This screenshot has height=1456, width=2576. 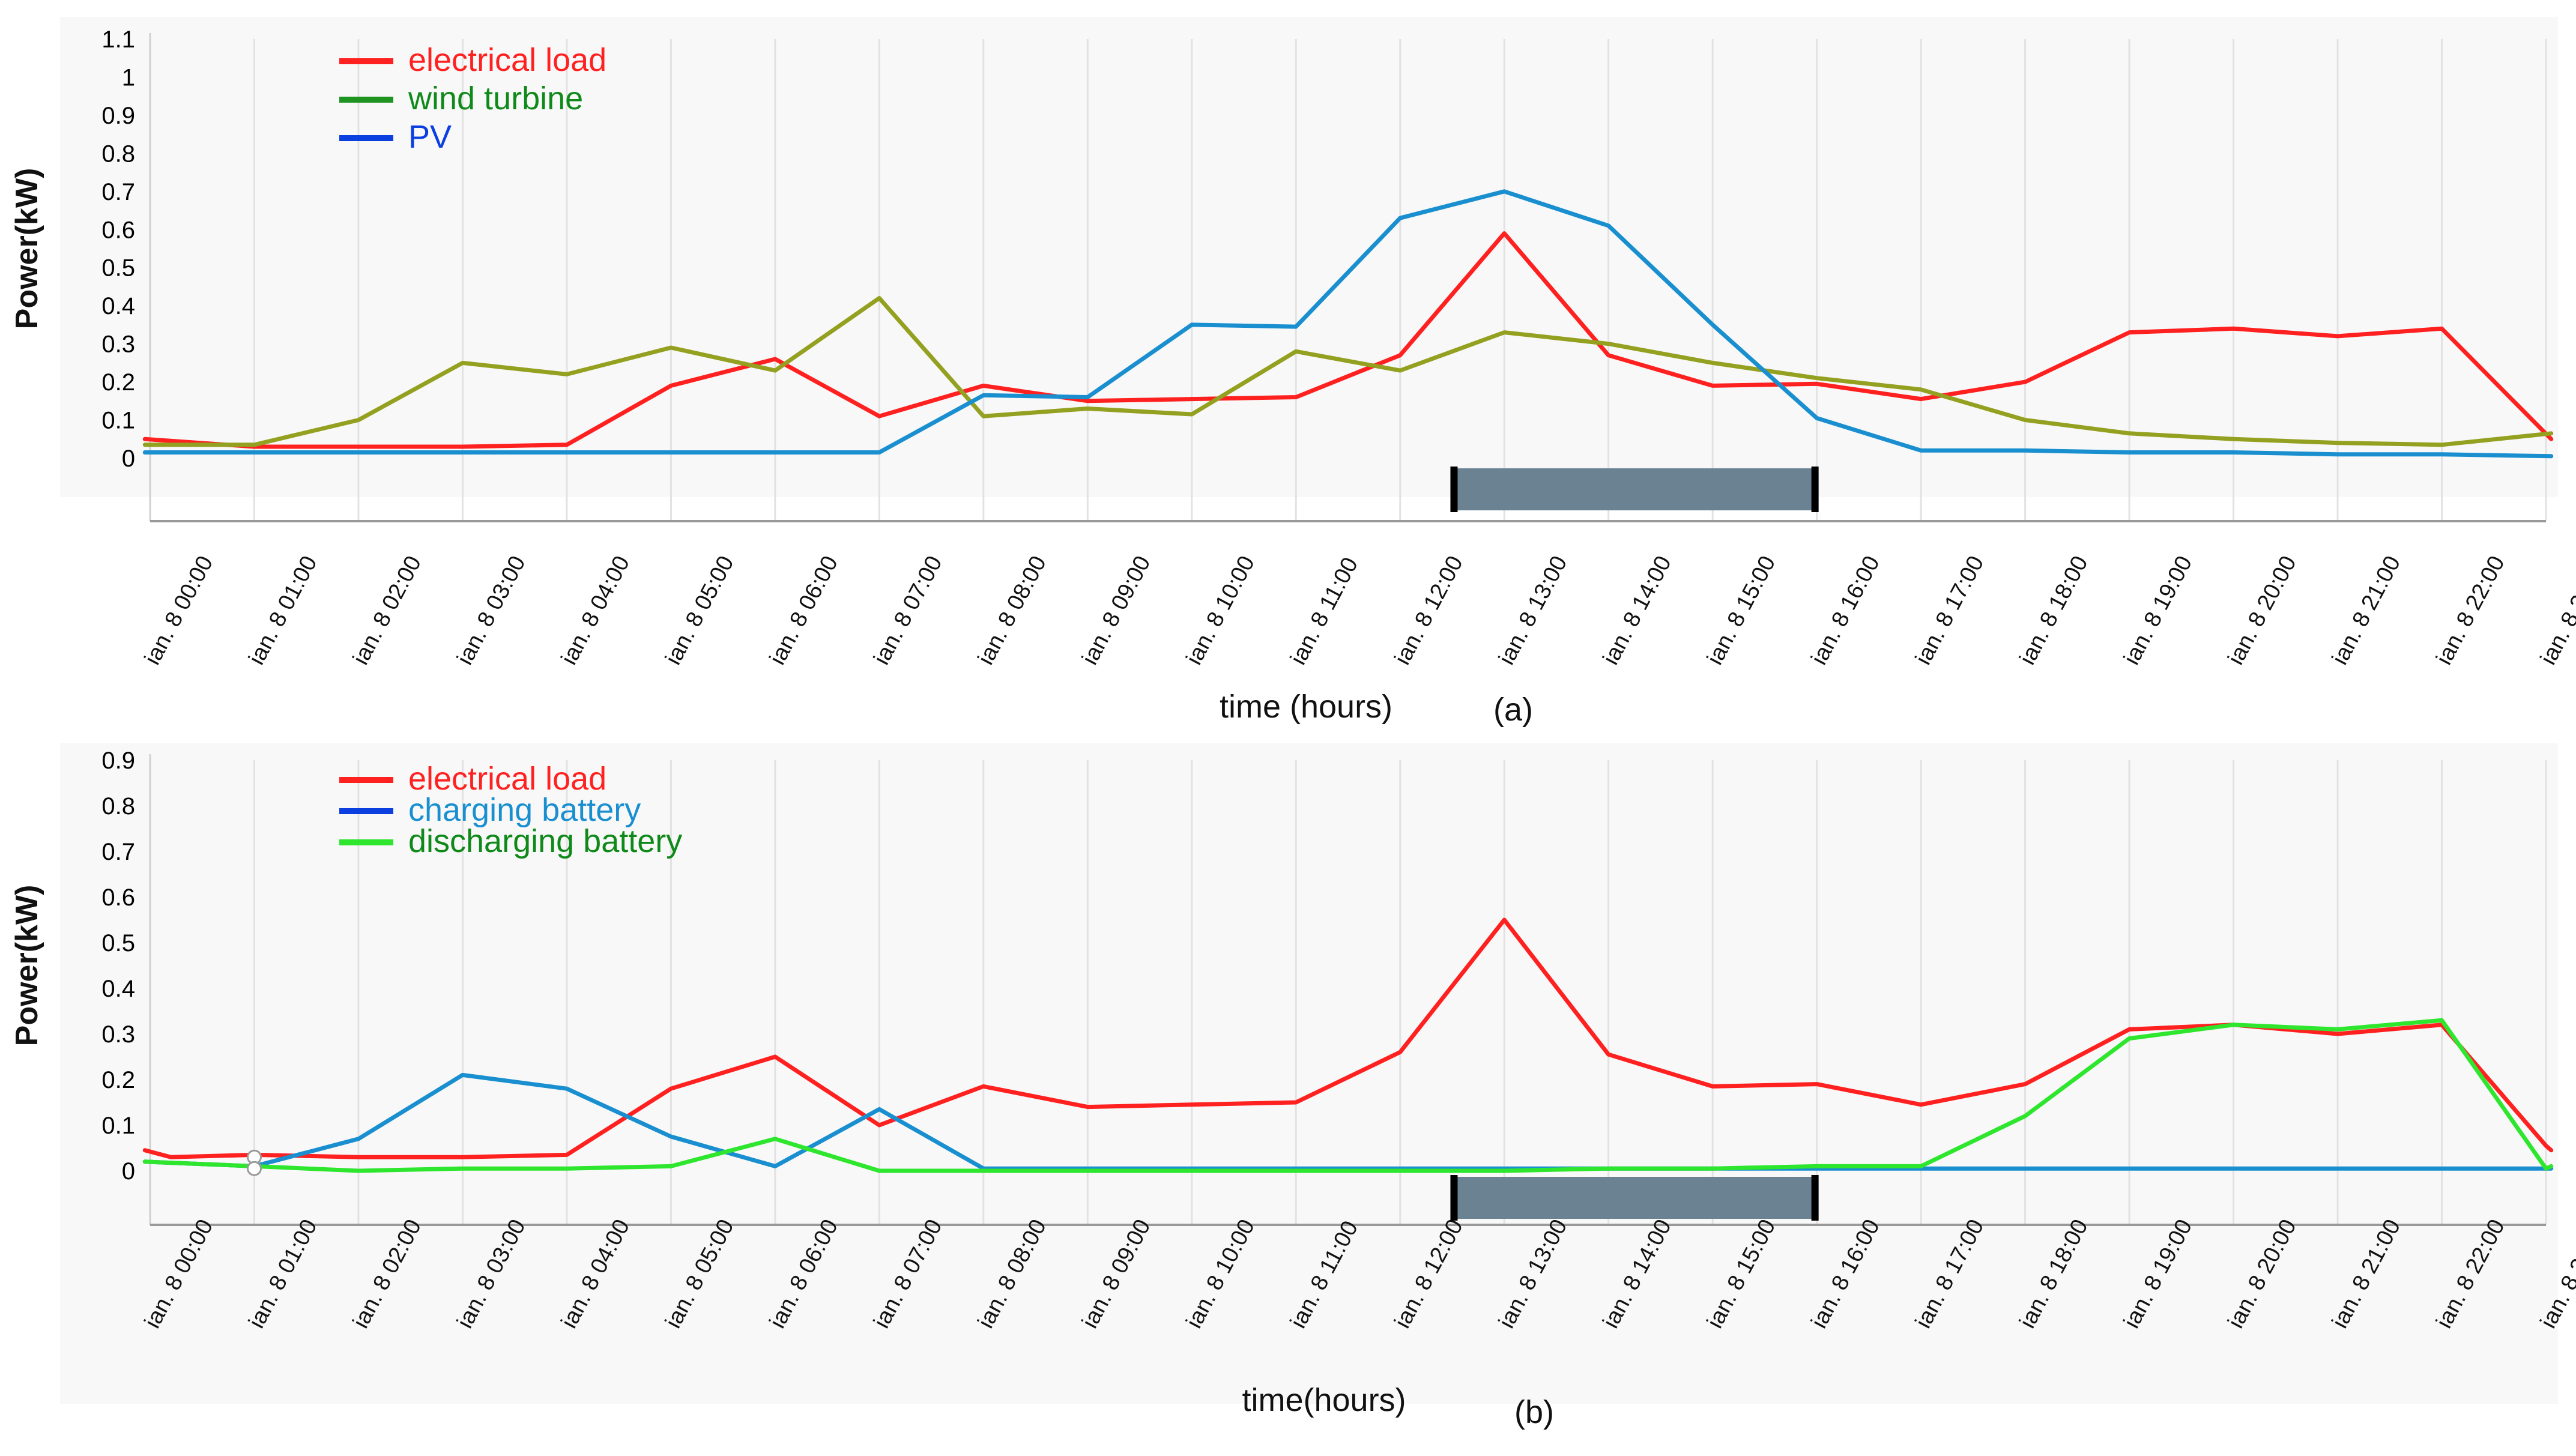 I want to click on x-tick-label: ian. 8 19:00, so click(x=2158, y=610).